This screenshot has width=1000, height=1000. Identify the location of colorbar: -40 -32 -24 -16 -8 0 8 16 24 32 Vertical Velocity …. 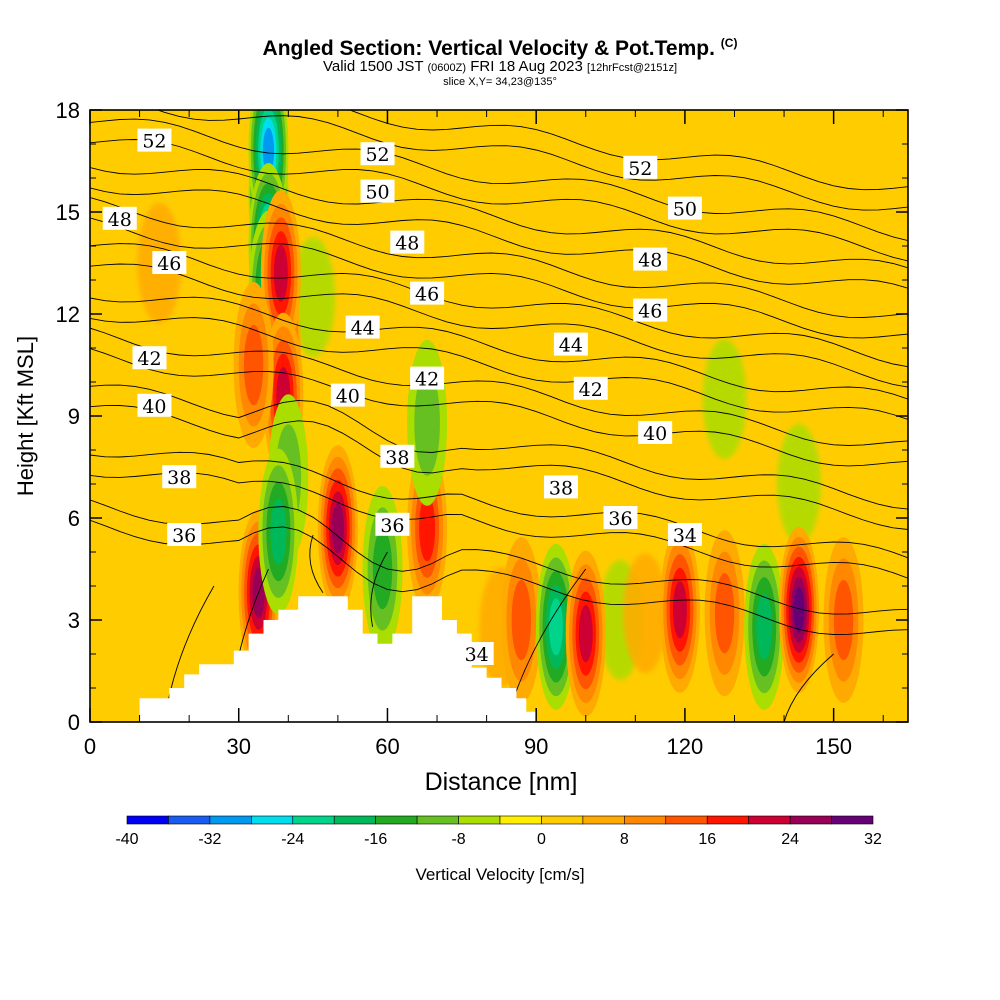
(498, 849).